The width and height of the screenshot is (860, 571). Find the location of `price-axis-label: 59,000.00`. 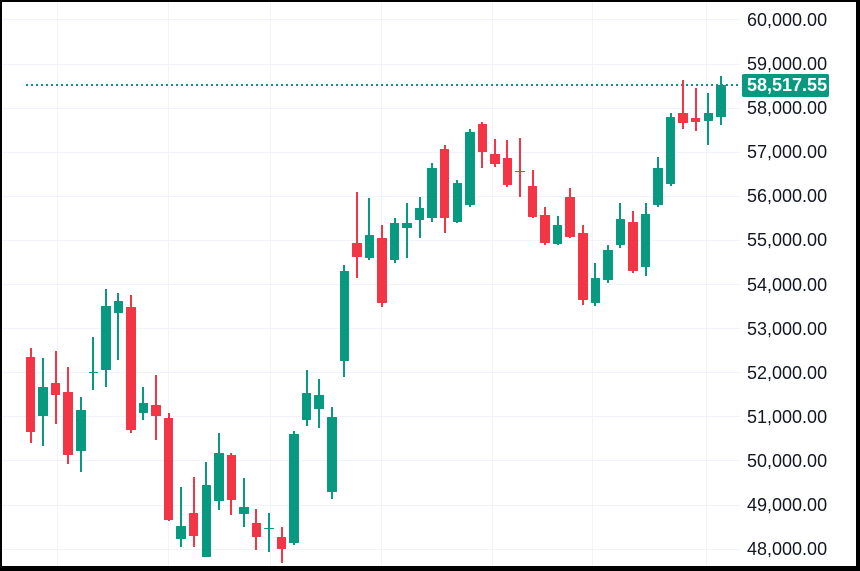

price-axis-label: 59,000.00 is located at coordinates (787, 64).